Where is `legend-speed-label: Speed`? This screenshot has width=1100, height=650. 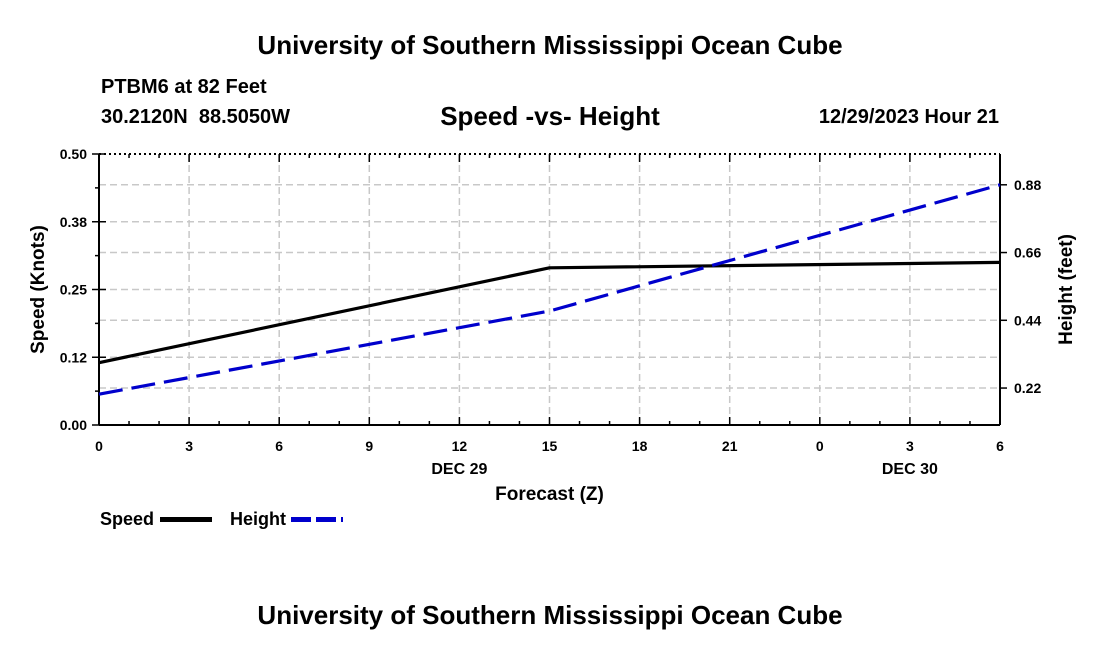 legend-speed-label: Speed is located at coordinates (127, 519).